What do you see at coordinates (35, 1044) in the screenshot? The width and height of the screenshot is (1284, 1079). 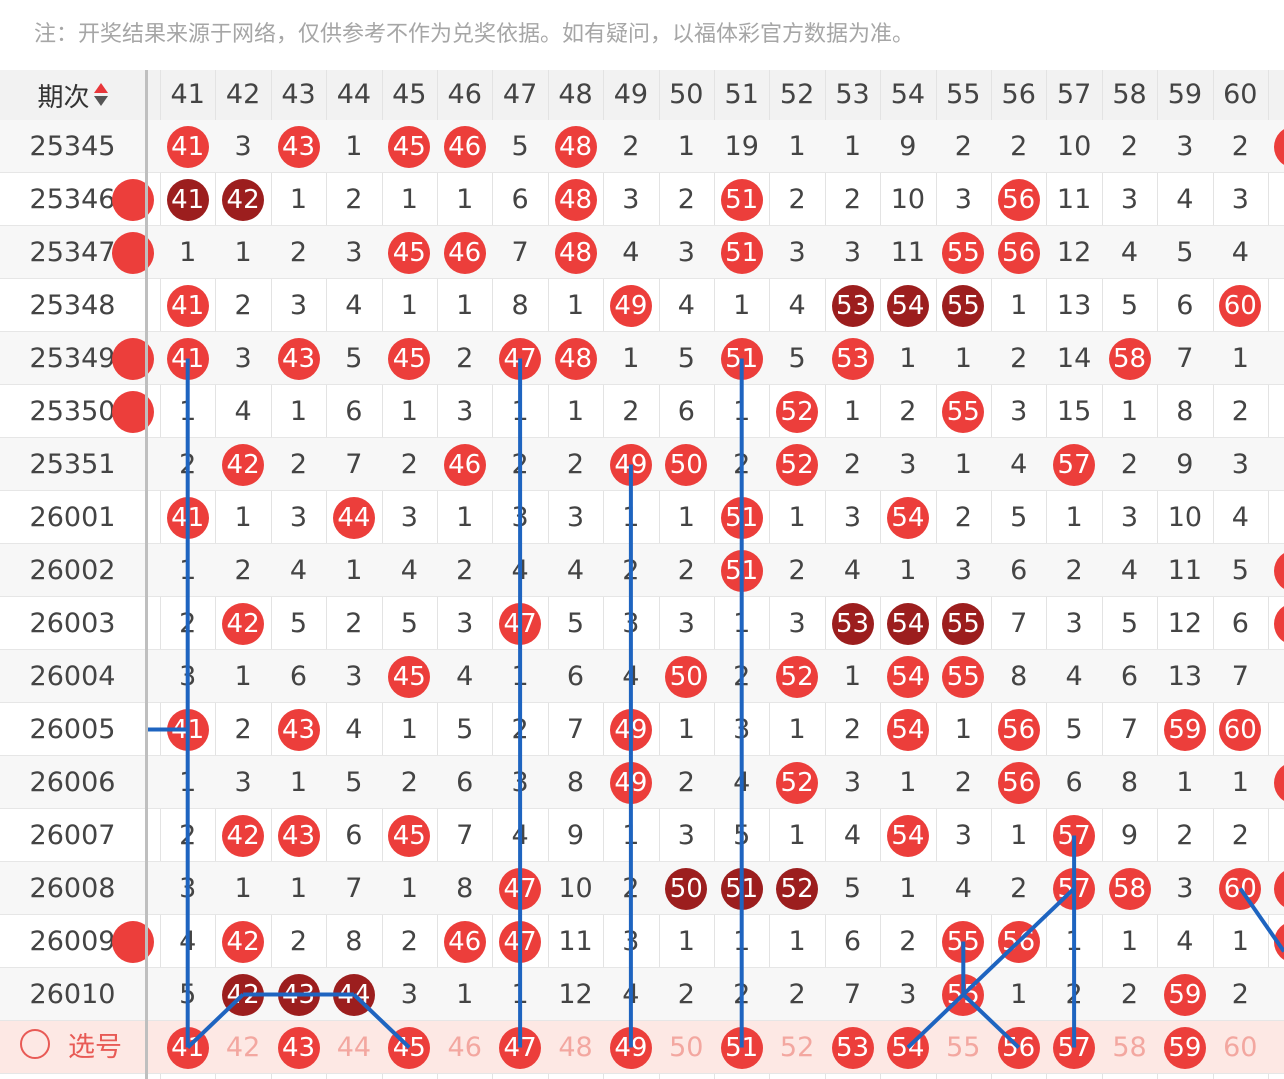 I see `select-radio-icon` at bounding box center [35, 1044].